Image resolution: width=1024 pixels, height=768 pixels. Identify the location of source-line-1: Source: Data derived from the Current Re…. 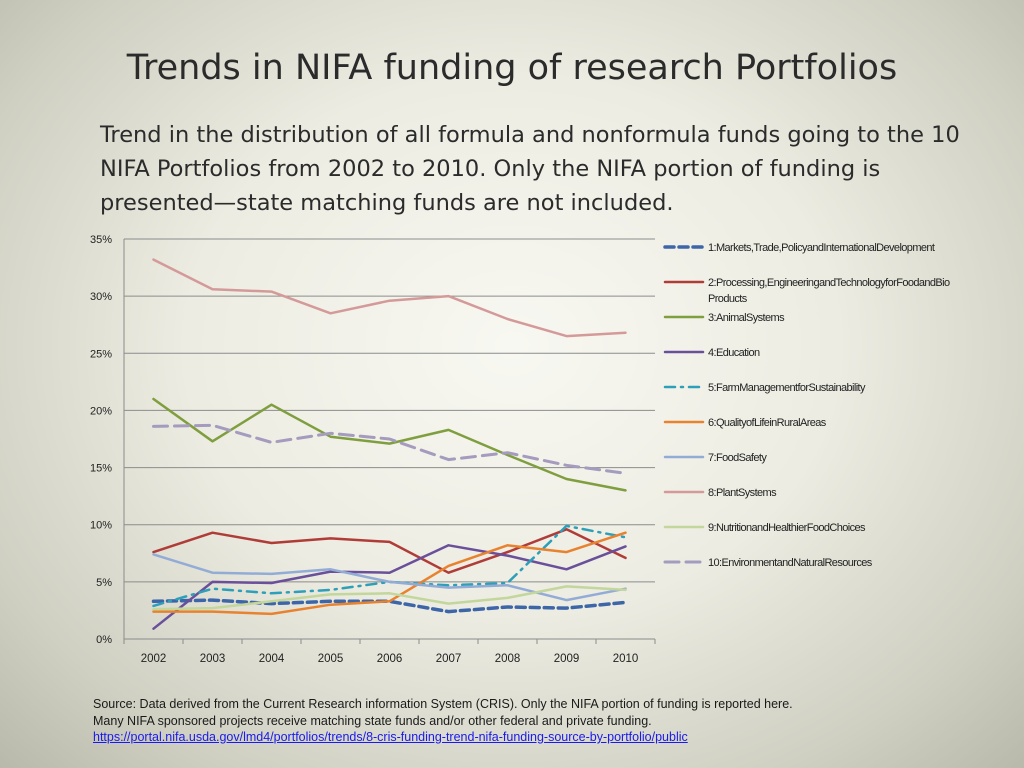
(443, 704).